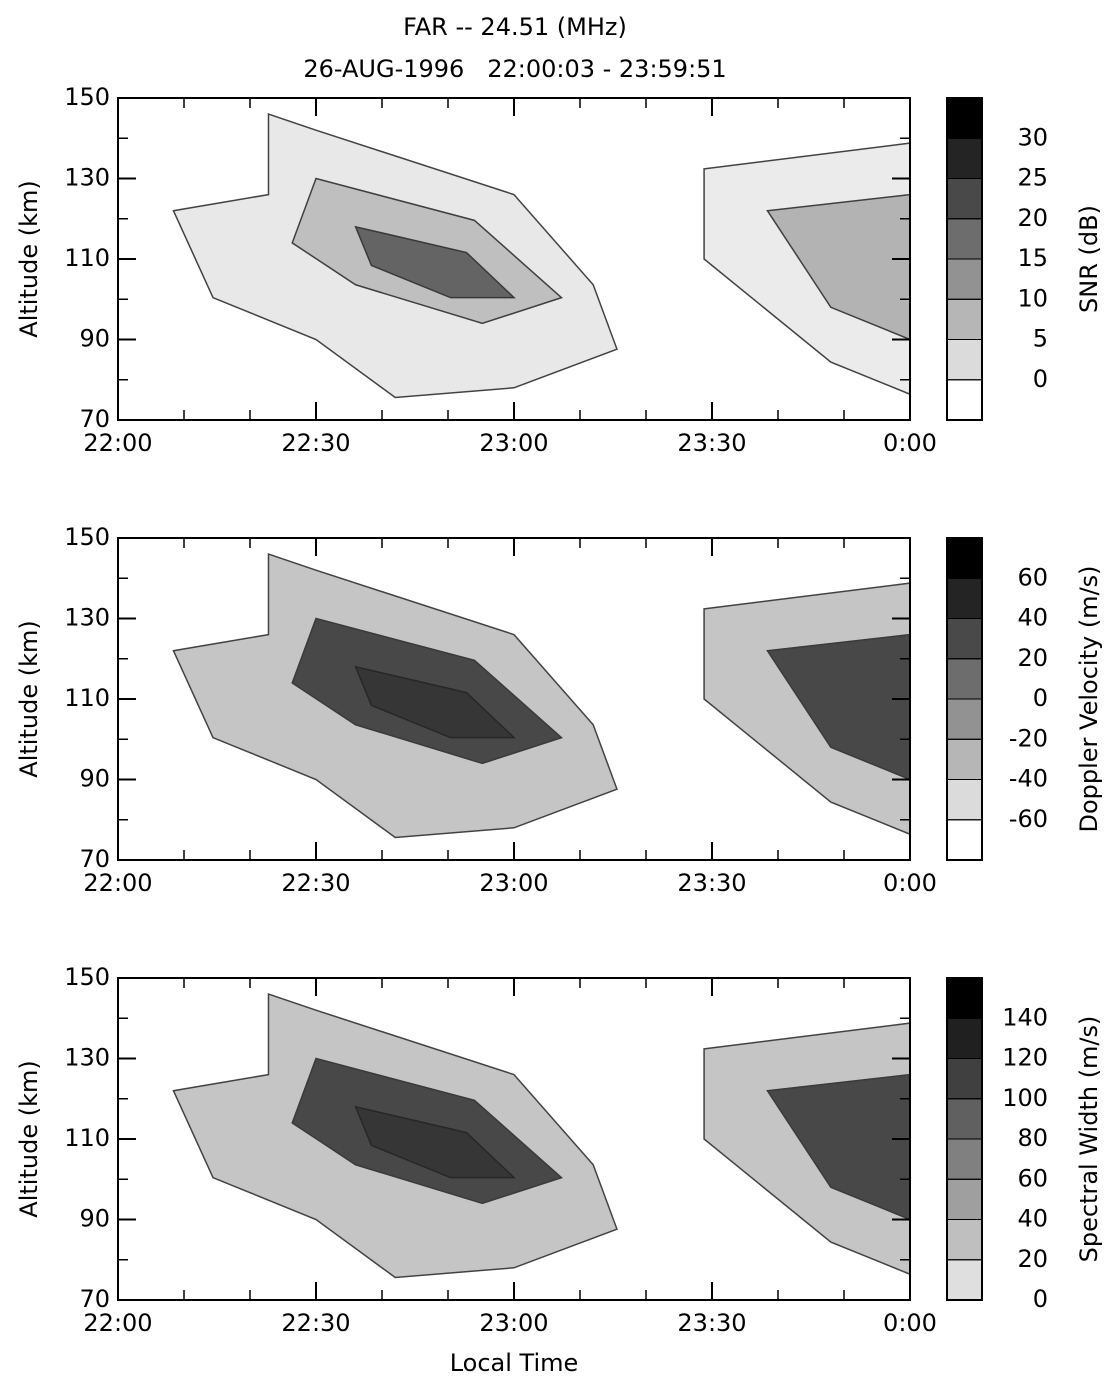  What do you see at coordinates (1032, 258) in the screenshot?
I see `colorbar-tick-label: 15` at bounding box center [1032, 258].